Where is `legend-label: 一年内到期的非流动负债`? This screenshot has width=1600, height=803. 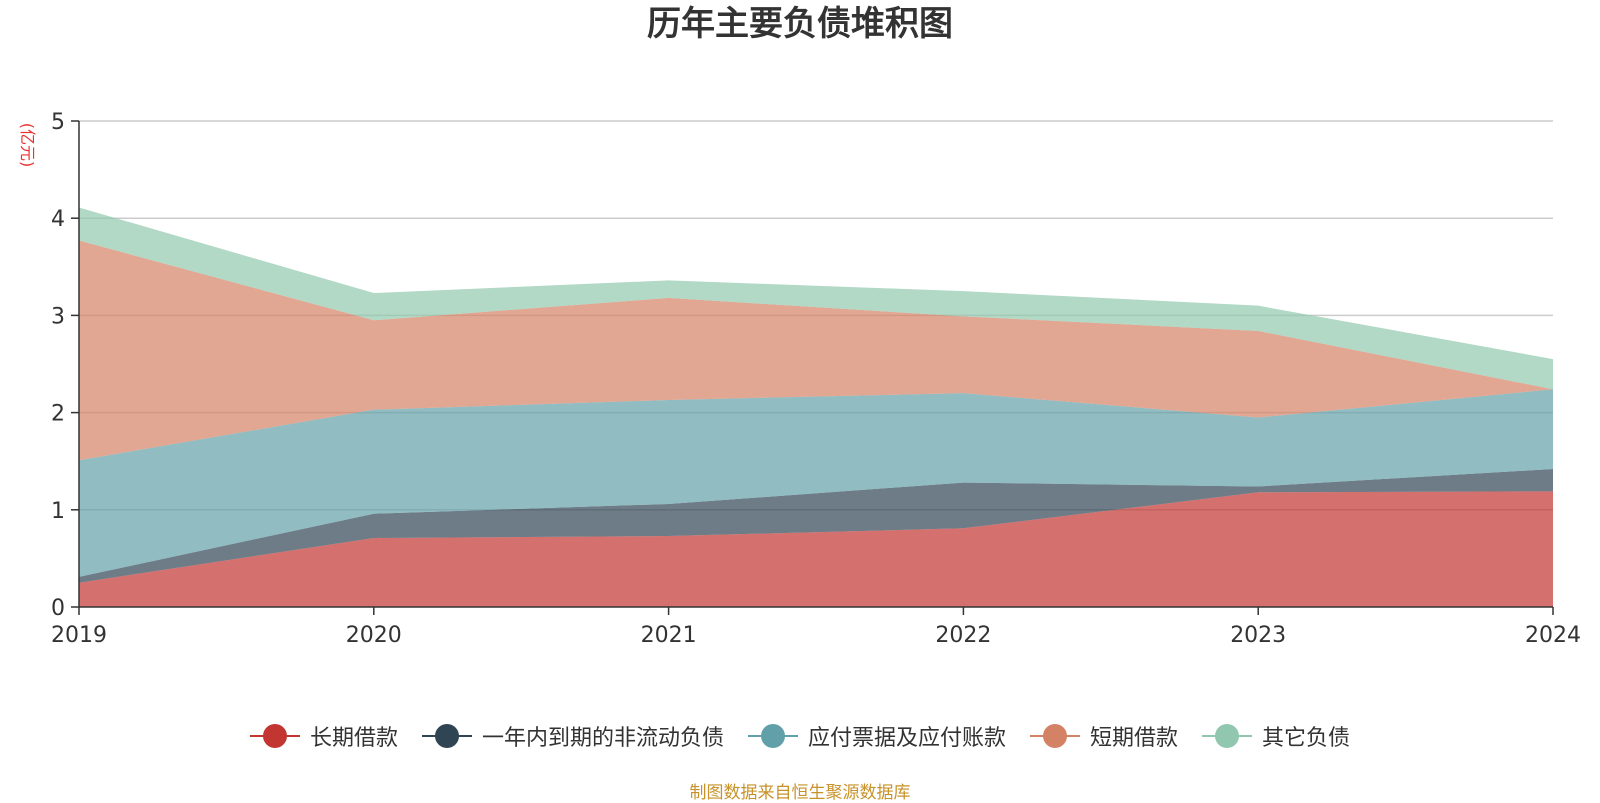
legend-label: 一年内到期的非流动负债 is located at coordinates (602, 738).